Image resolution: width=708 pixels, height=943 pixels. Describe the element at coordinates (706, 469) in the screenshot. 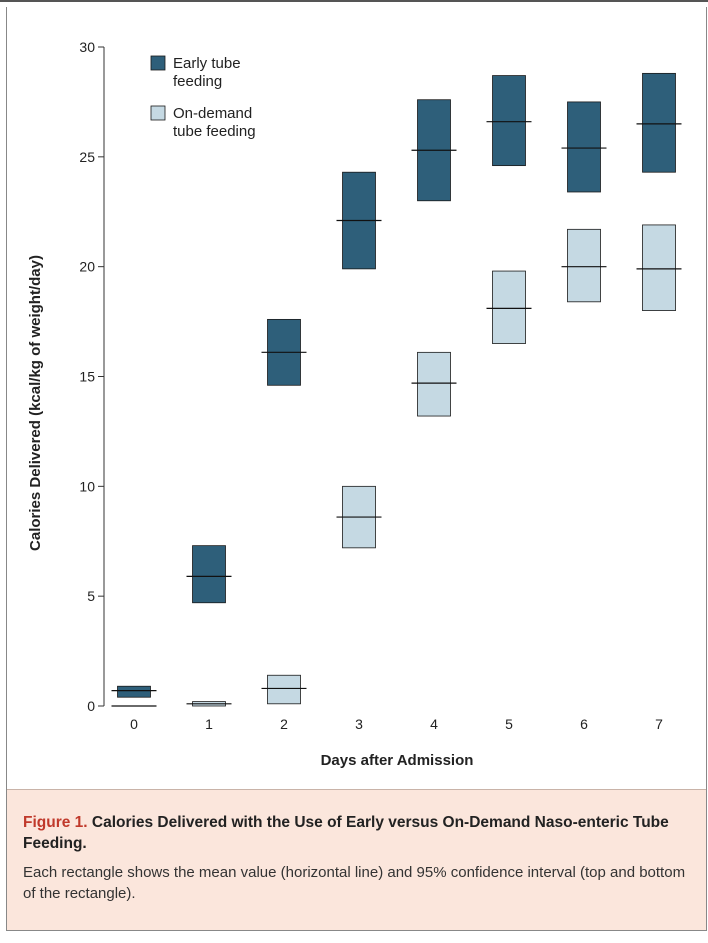

I see `frame-right-border` at that location.